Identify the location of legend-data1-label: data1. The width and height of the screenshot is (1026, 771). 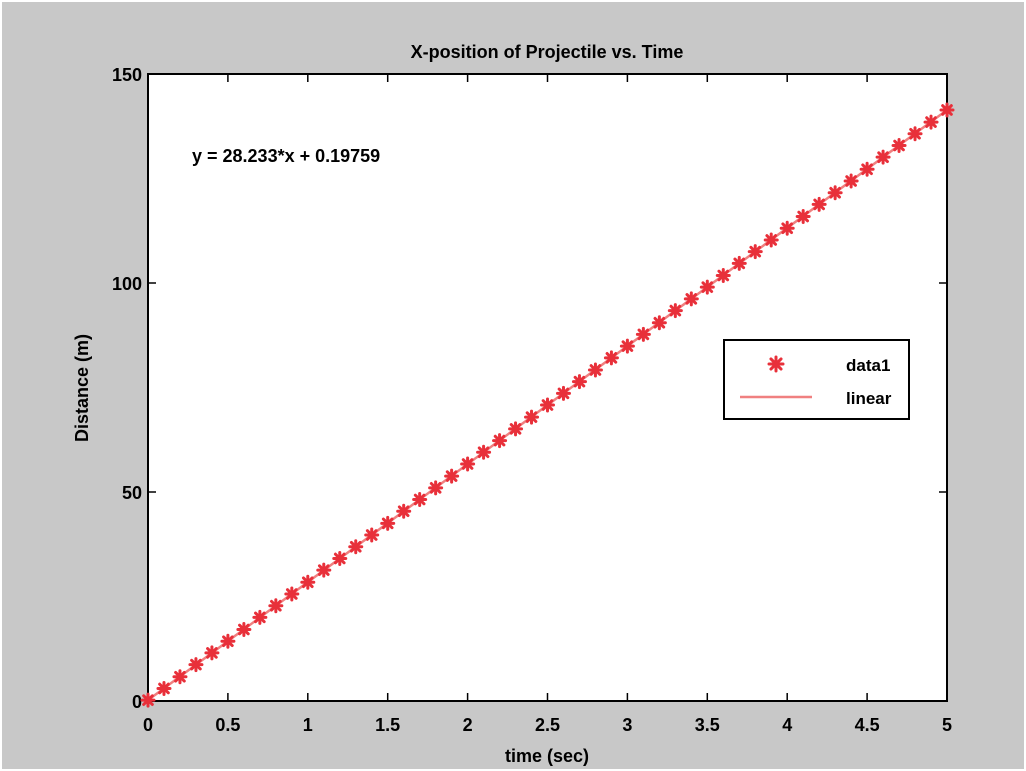
(868, 365).